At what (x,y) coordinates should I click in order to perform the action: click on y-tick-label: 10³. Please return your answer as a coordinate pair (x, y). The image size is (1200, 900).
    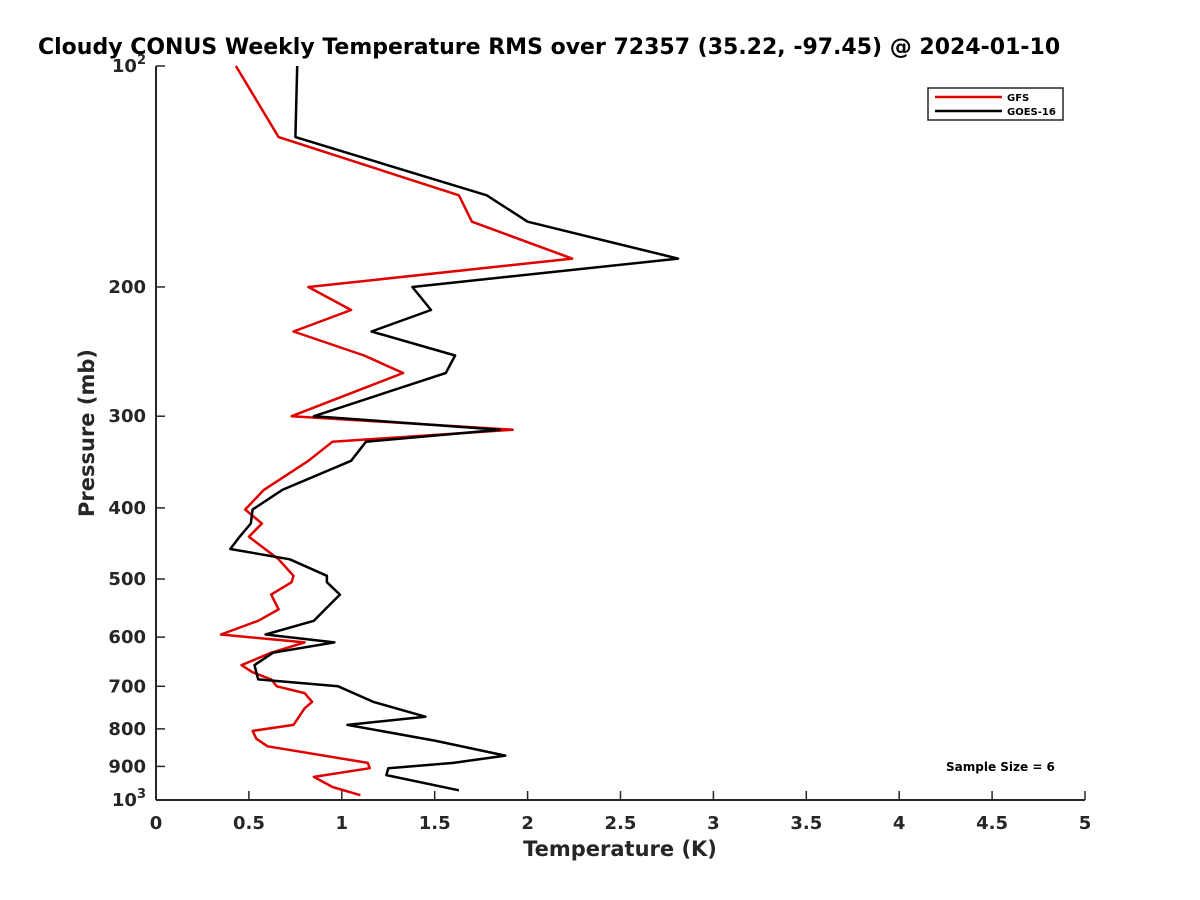
    Looking at the image, I should click on (129, 799).